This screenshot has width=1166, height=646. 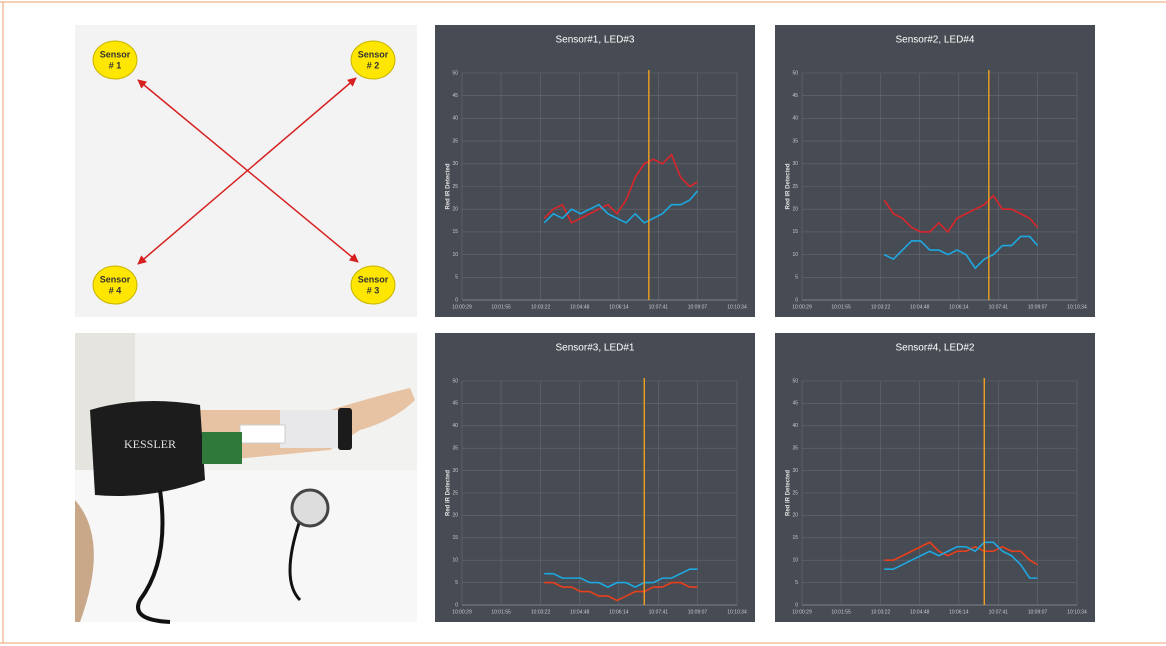 I want to click on gauge, so click(x=310, y=508).